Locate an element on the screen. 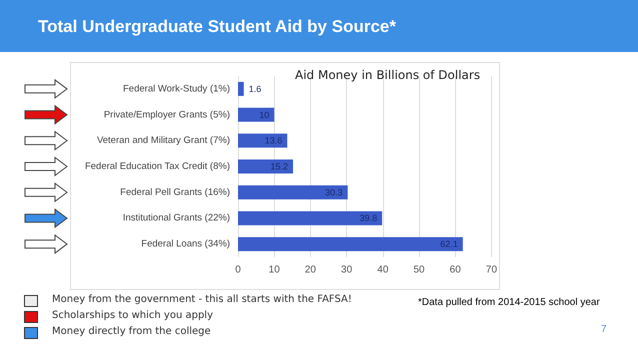 This screenshot has width=638, height=359. y-tick-label: Private/Employer Grants (5%) is located at coordinates (167, 114).